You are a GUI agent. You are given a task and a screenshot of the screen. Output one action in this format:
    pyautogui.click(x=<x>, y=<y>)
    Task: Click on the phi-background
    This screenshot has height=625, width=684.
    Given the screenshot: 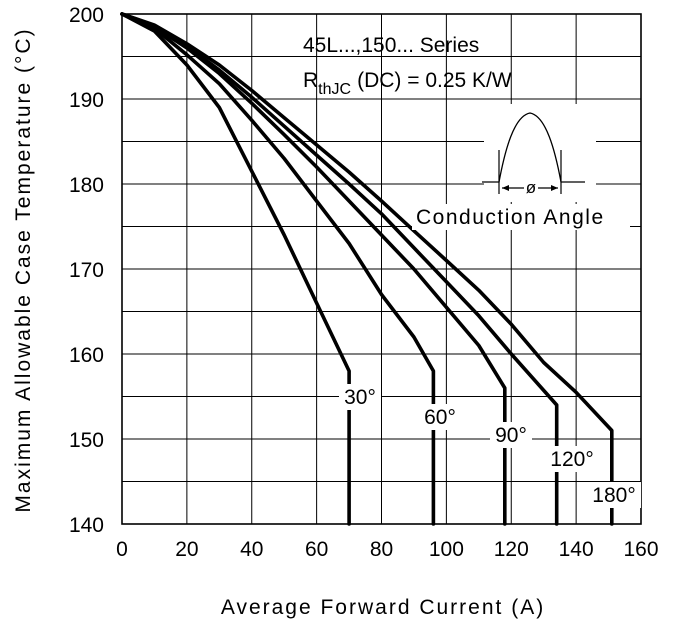 What is the action you would take?
    pyautogui.click(x=531, y=187)
    